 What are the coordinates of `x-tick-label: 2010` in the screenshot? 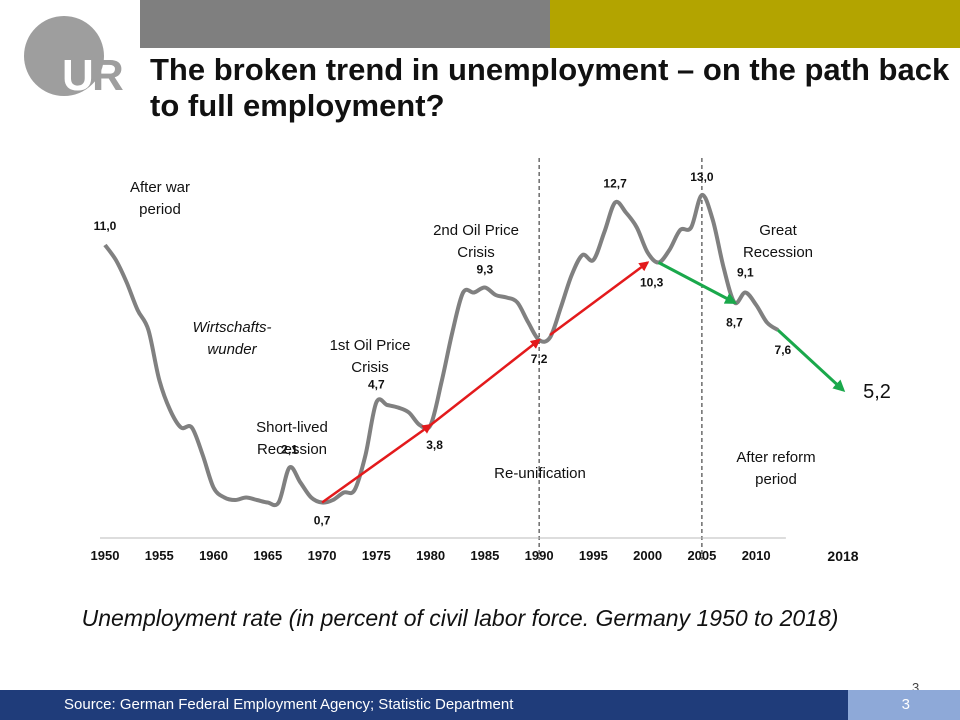 It's located at (756, 555).